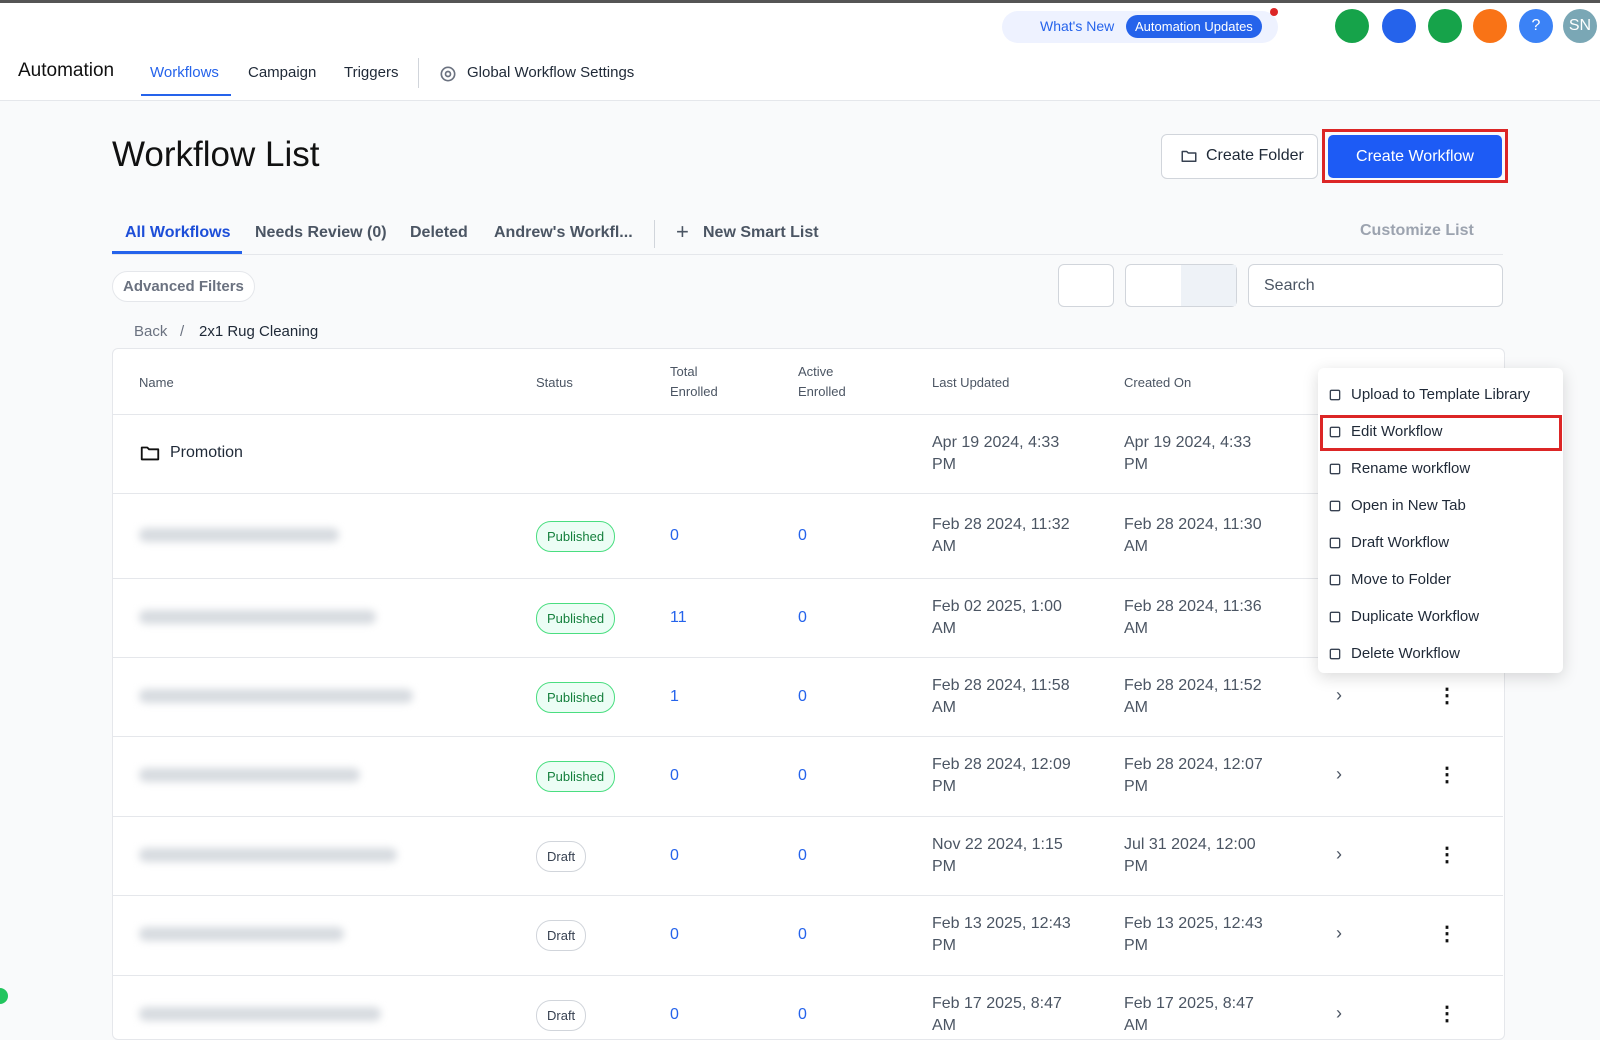 The image size is (1600, 1040). I want to click on column-header: Created On, so click(1158, 382).